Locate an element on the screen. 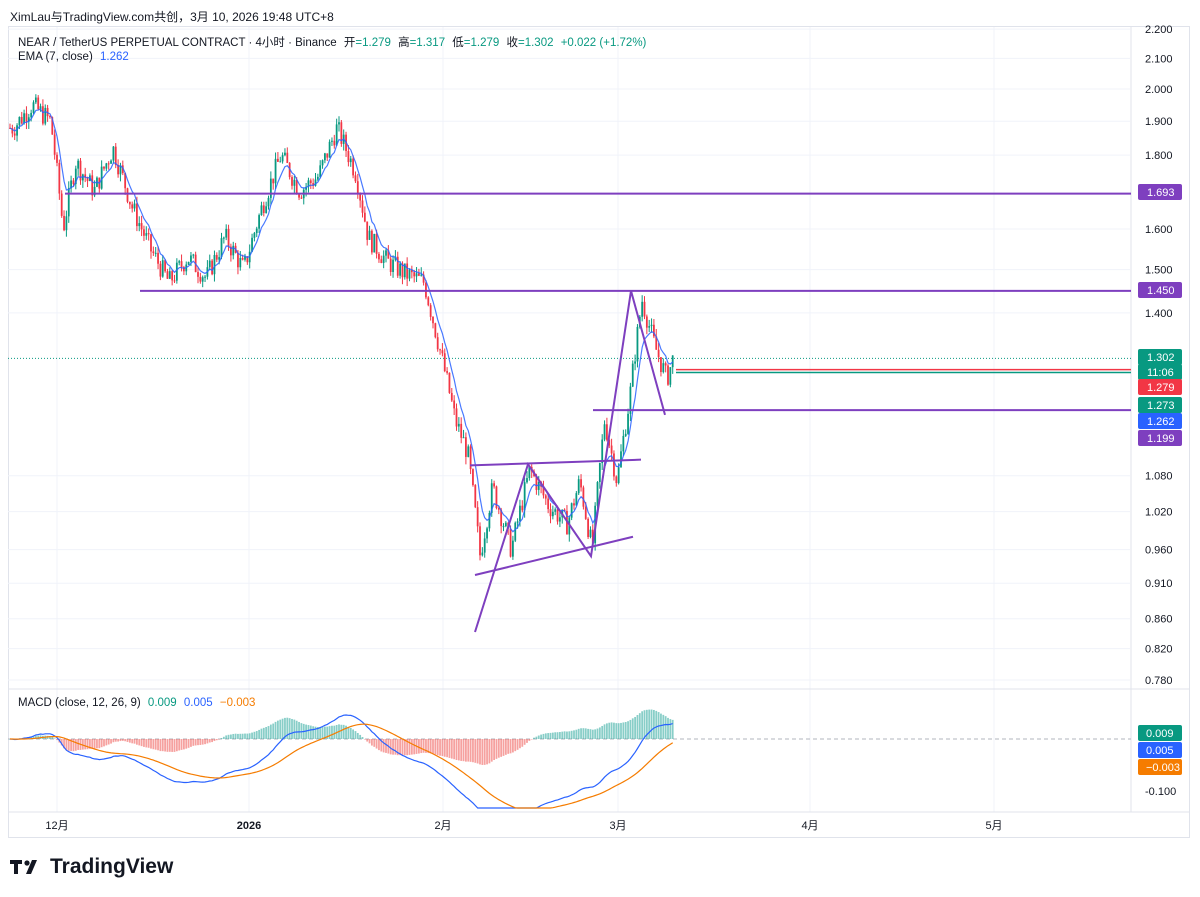  macd-label: MACD (close, 12, 26, 9) is located at coordinates (79, 703).